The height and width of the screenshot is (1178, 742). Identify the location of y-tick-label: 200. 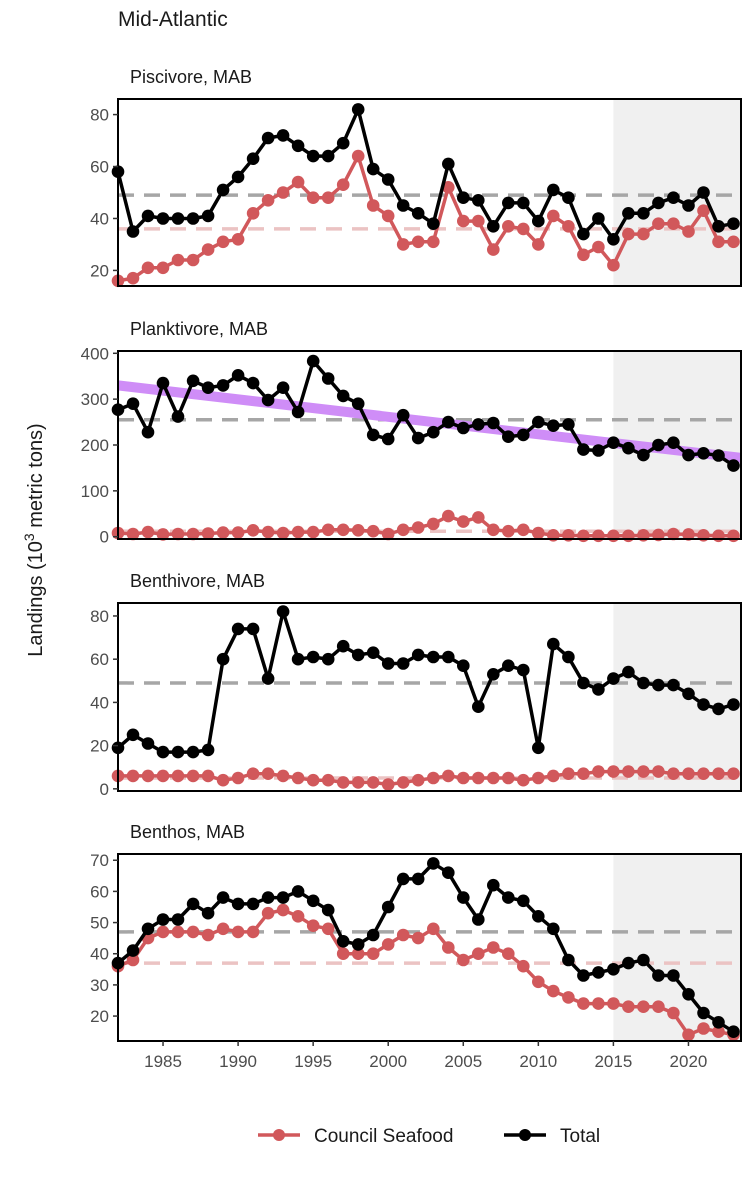
(95, 445).